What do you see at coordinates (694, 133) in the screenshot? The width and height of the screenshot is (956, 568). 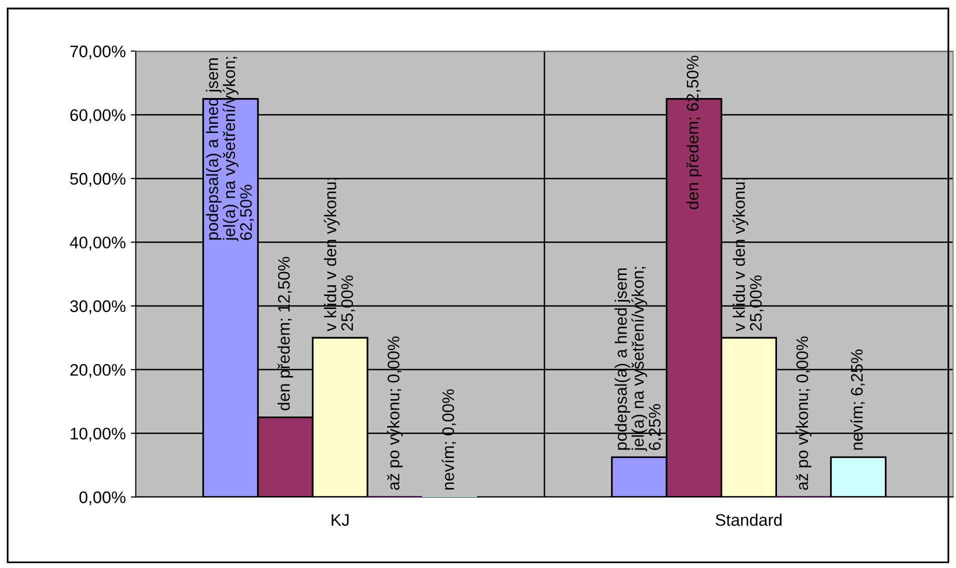 I see `data-label: den předem; 62,50%` at bounding box center [694, 133].